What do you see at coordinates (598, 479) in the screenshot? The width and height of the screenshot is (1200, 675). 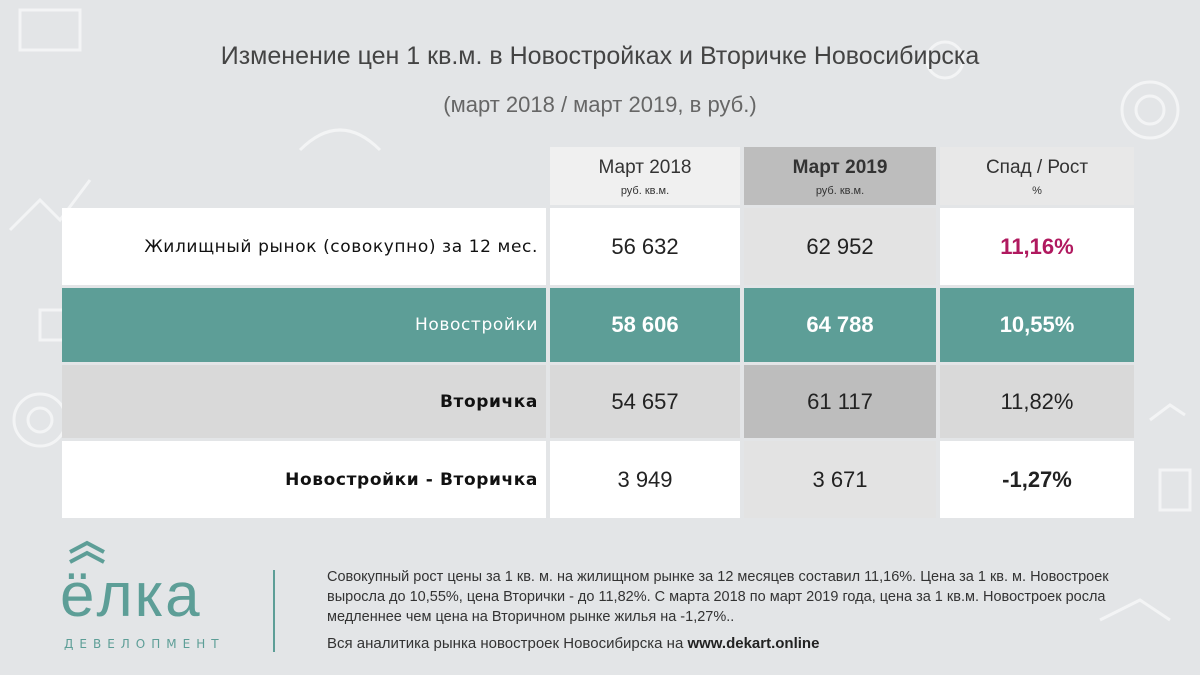 I see `row-background-diff` at bounding box center [598, 479].